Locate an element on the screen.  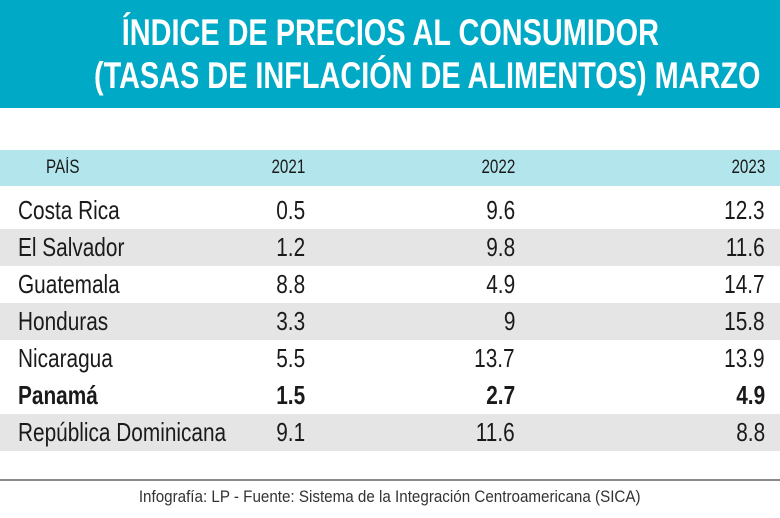
table-row: Guatemala 8.8 4.9 14.7 is located at coordinates (390, 284).